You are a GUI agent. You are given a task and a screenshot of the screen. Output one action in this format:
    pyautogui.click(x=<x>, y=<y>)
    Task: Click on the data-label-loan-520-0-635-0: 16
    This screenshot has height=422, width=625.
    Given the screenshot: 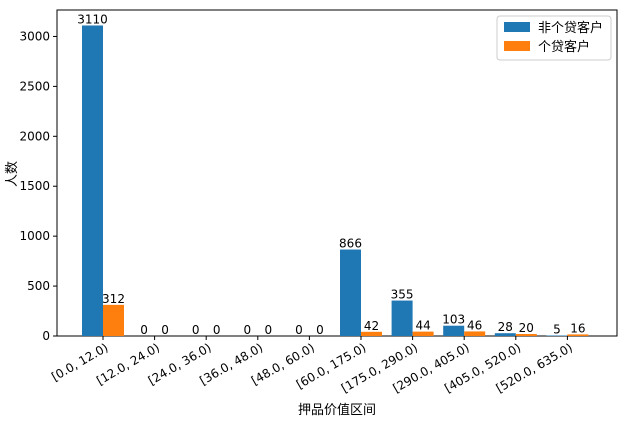 What is the action you would take?
    pyautogui.click(x=577, y=328)
    